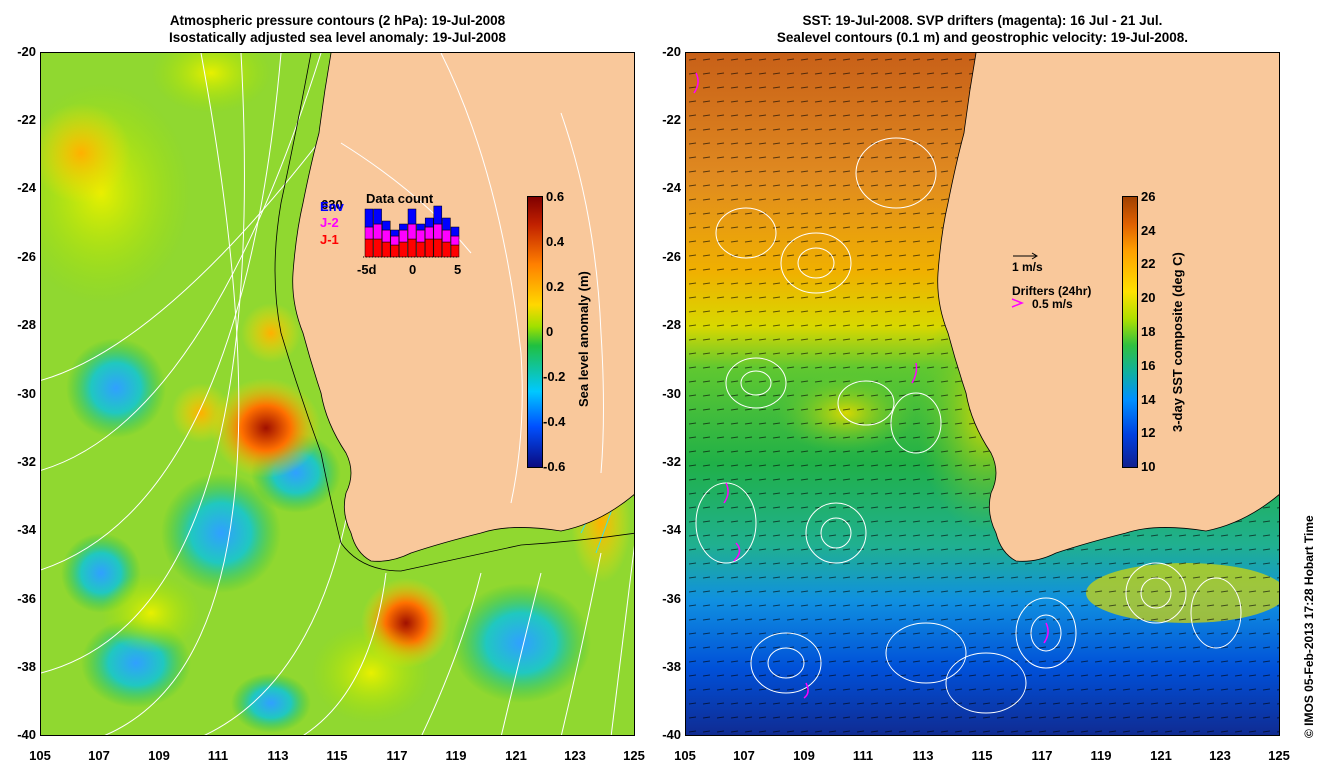 This screenshot has width=1320, height=780. What do you see at coordinates (329, 239) in the screenshot?
I see `inset-legend-j1: J-1` at bounding box center [329, 239].